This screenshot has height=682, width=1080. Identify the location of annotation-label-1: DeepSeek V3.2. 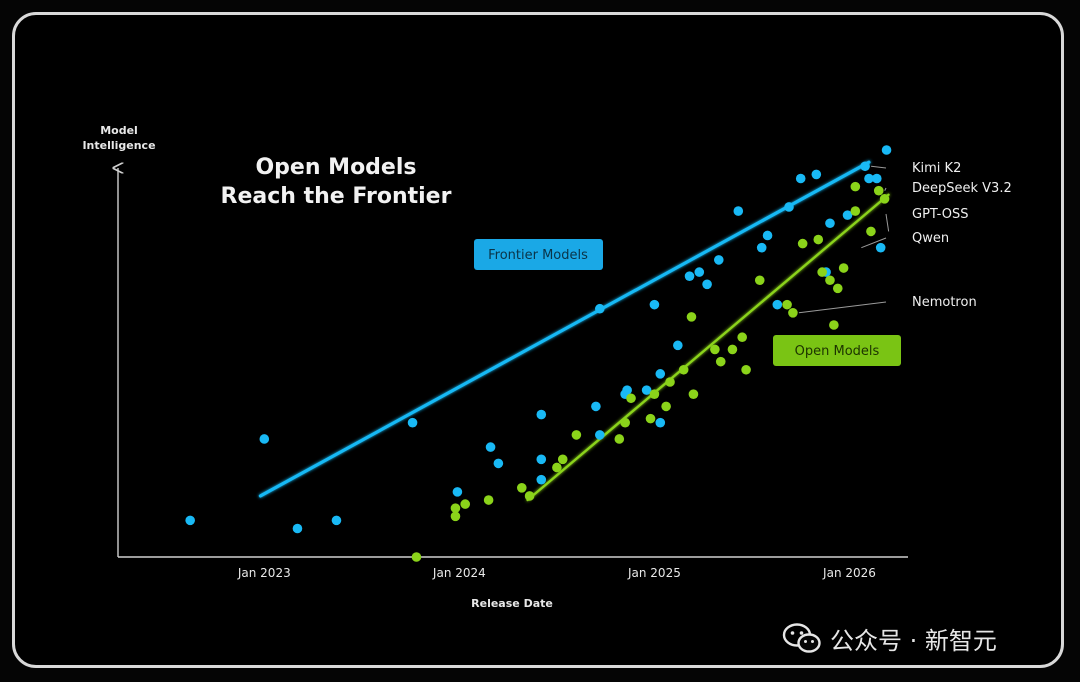
(962, 188).